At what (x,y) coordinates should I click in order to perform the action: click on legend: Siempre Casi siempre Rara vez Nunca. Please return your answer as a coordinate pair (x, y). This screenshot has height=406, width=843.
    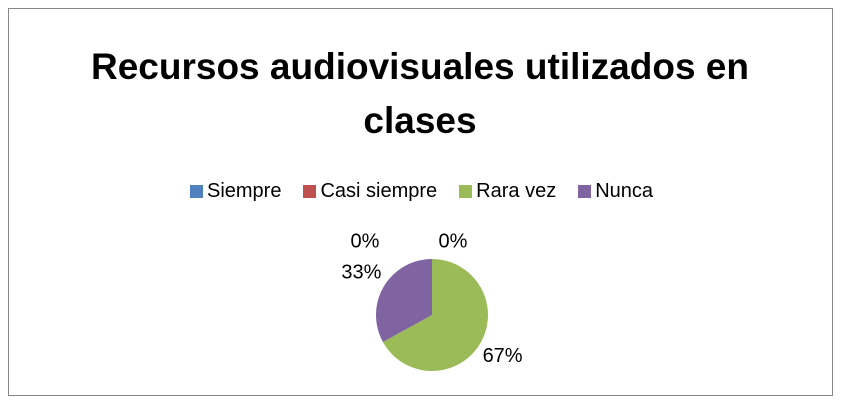
    Looking at the image, I should click on (421, 191).